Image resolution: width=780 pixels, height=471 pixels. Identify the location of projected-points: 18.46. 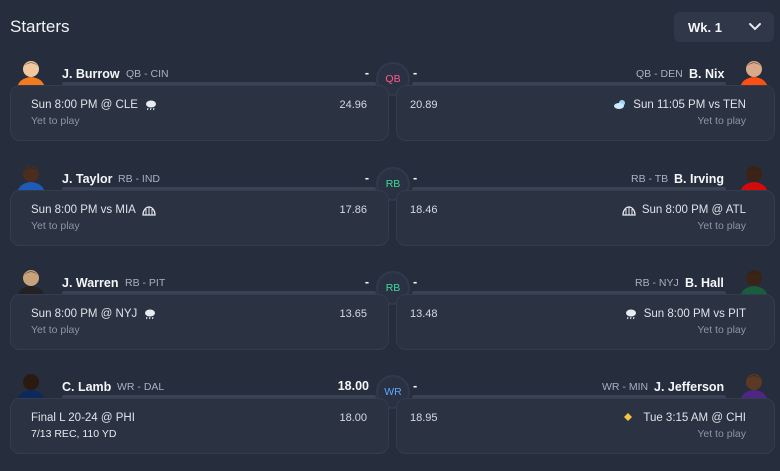
(424, 210).